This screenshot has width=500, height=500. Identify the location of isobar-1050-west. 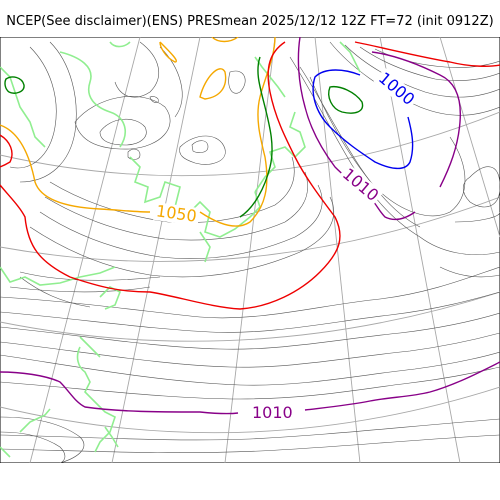
(75, 168).